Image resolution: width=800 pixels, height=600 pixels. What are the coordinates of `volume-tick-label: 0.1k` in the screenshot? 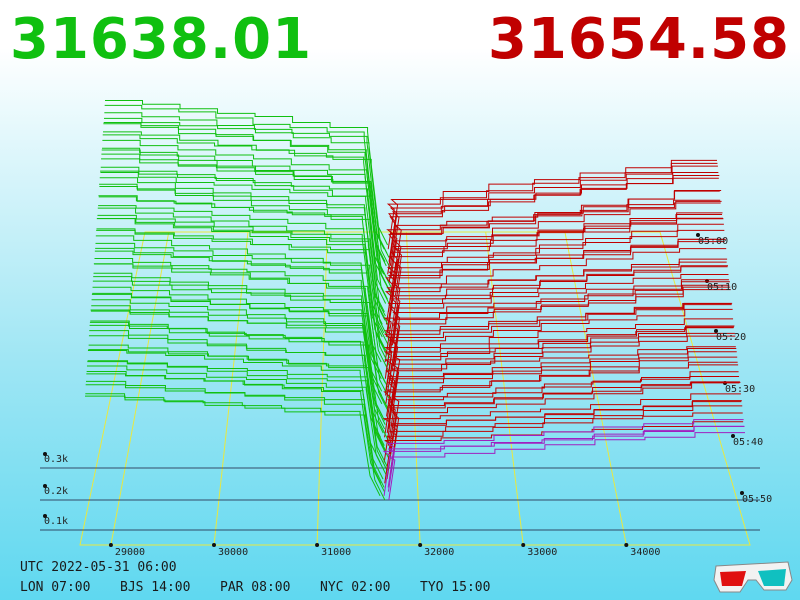 It's located at (56, 521).